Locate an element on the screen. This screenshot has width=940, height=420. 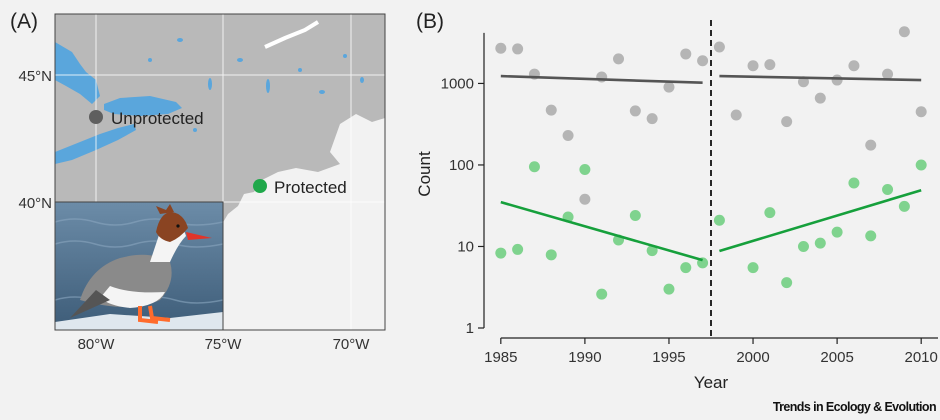
x-tick-label: 2010 is located at coordinates (920, 357).